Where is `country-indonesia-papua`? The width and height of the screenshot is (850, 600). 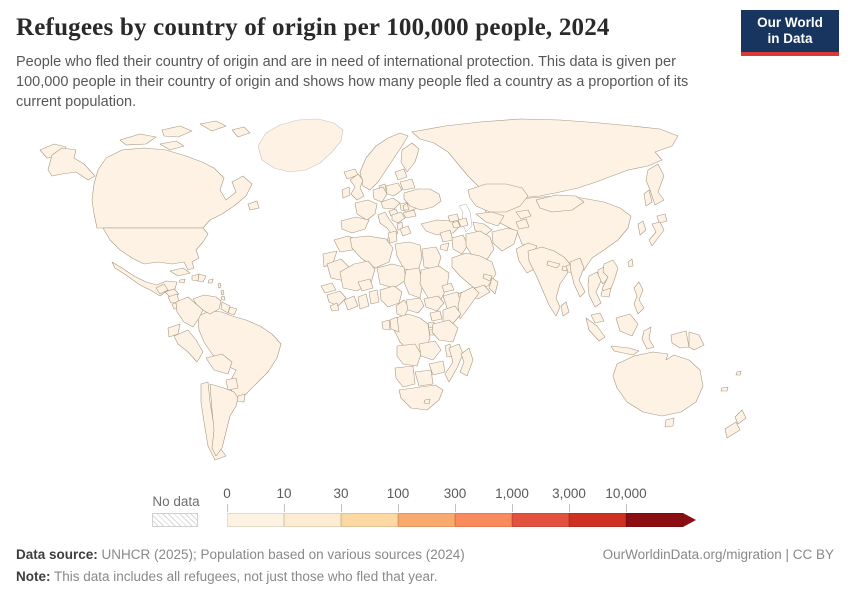
country-indonesia-papua is located at coordinates (680, 339).